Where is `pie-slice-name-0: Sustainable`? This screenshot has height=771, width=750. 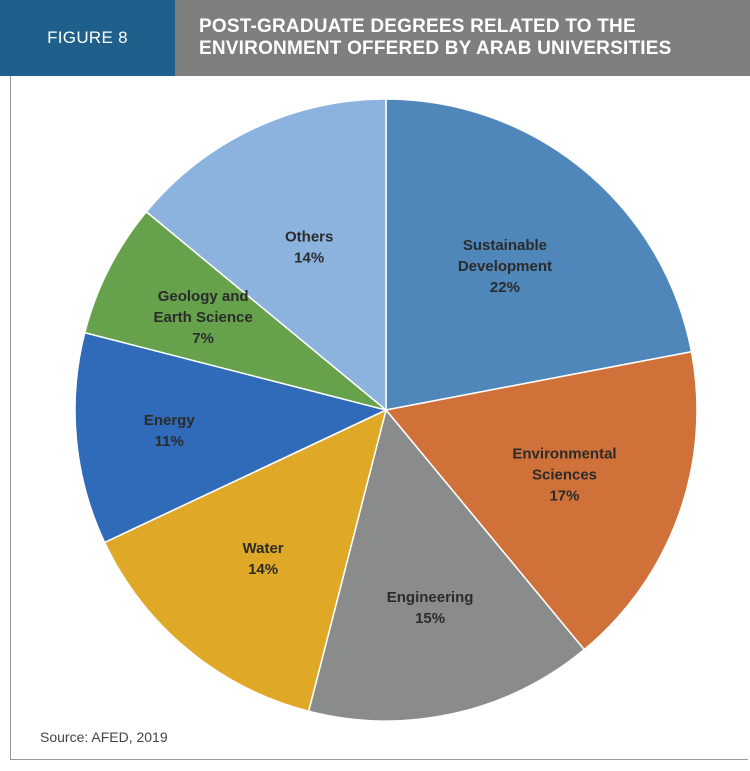 pie-slice-name-0: Sustainable is located at coordinates (505, 245).